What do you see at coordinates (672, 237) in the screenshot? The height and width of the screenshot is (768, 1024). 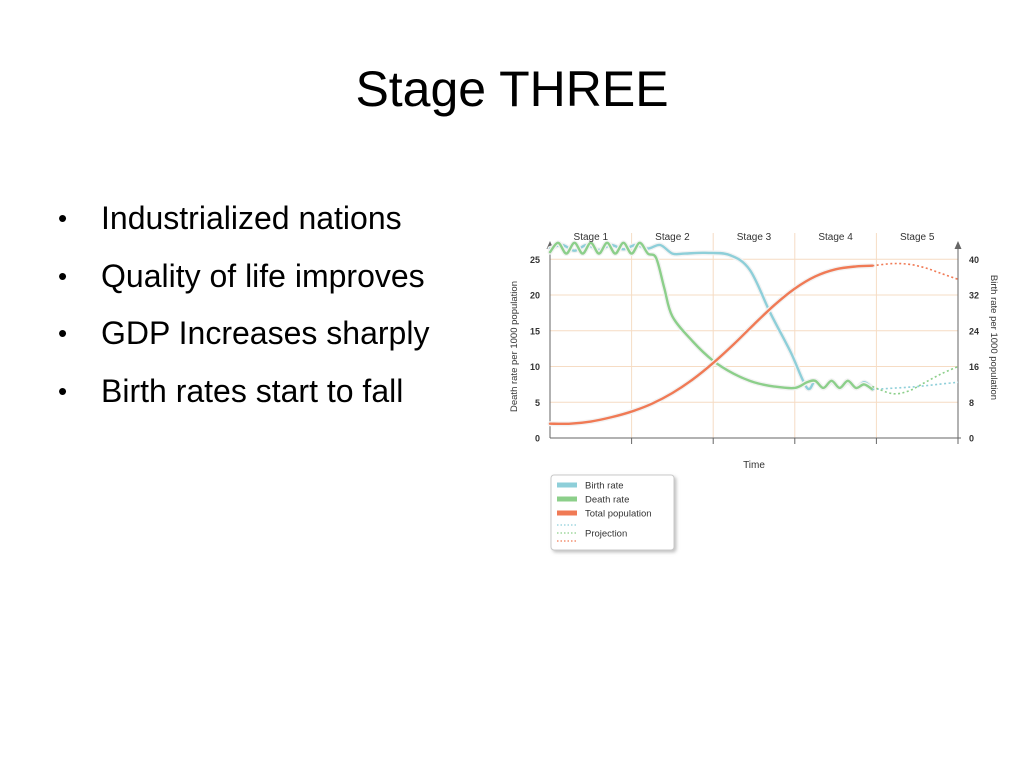 I see `stage-label: Stage 2` at bounding box center [672, 237].